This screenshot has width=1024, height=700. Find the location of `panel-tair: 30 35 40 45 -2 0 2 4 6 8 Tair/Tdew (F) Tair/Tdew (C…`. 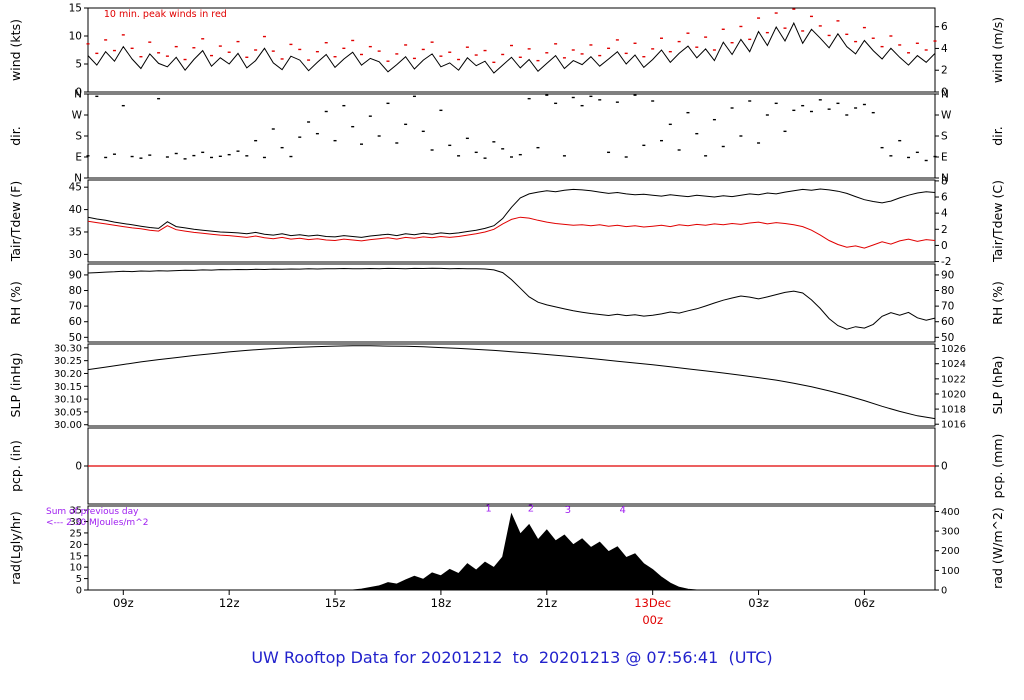

panel-tair: 30 35 40 45 -2 0 2 4 6 8 Tair/Tdew (F) Tair/Tdew (C… is located at coordinates (506, 221).